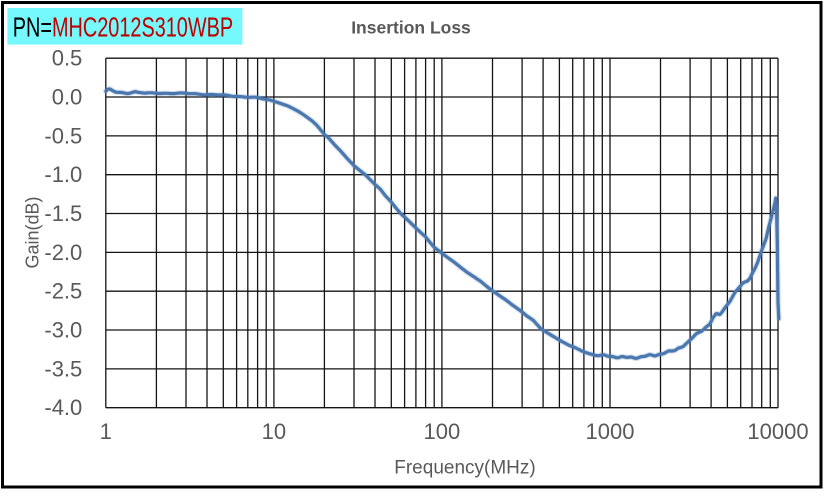 This screenshot has height=498, width=826. Describe the element at coordinates (610, 431) in the screenshot. I see `svg-text: 1000` at that location.